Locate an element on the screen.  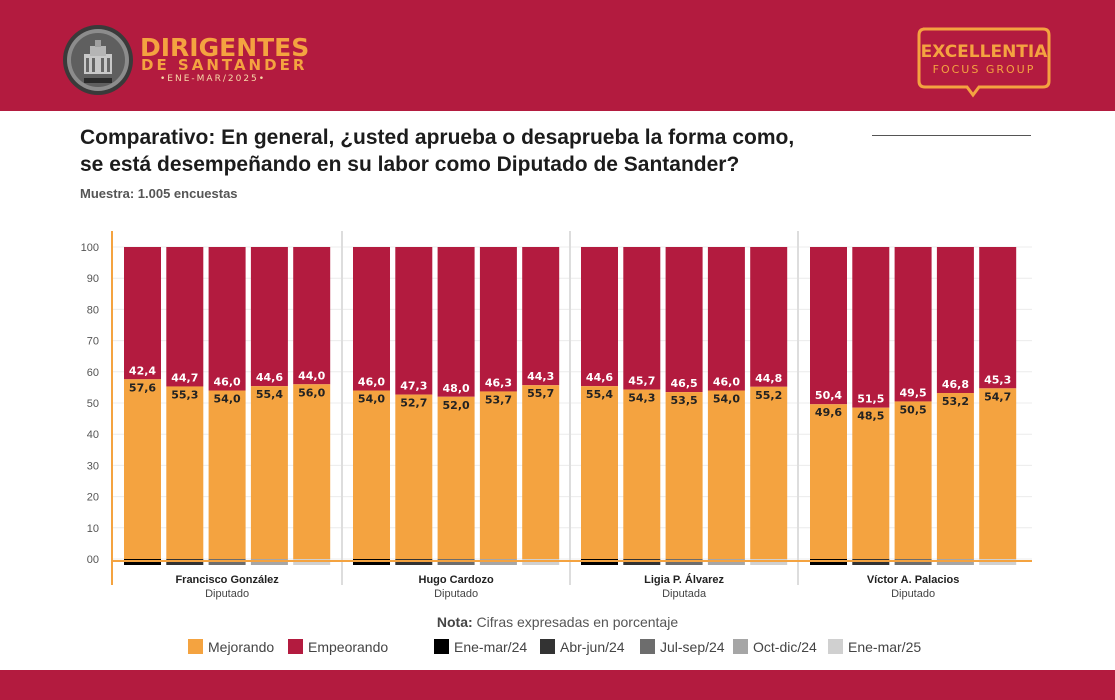
data-label-empeorando: 44,7 is located at coordinates (184, 377).